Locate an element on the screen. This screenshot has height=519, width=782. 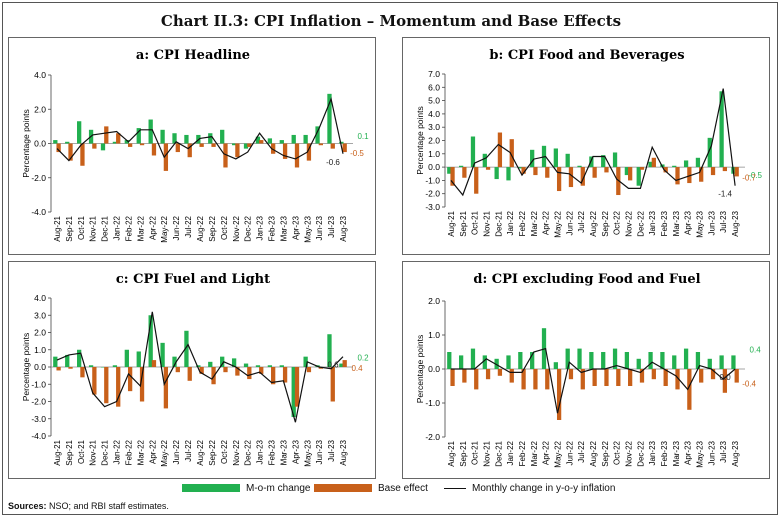
x-tick-label: Oct-22 is located at coordinates (617, 222).